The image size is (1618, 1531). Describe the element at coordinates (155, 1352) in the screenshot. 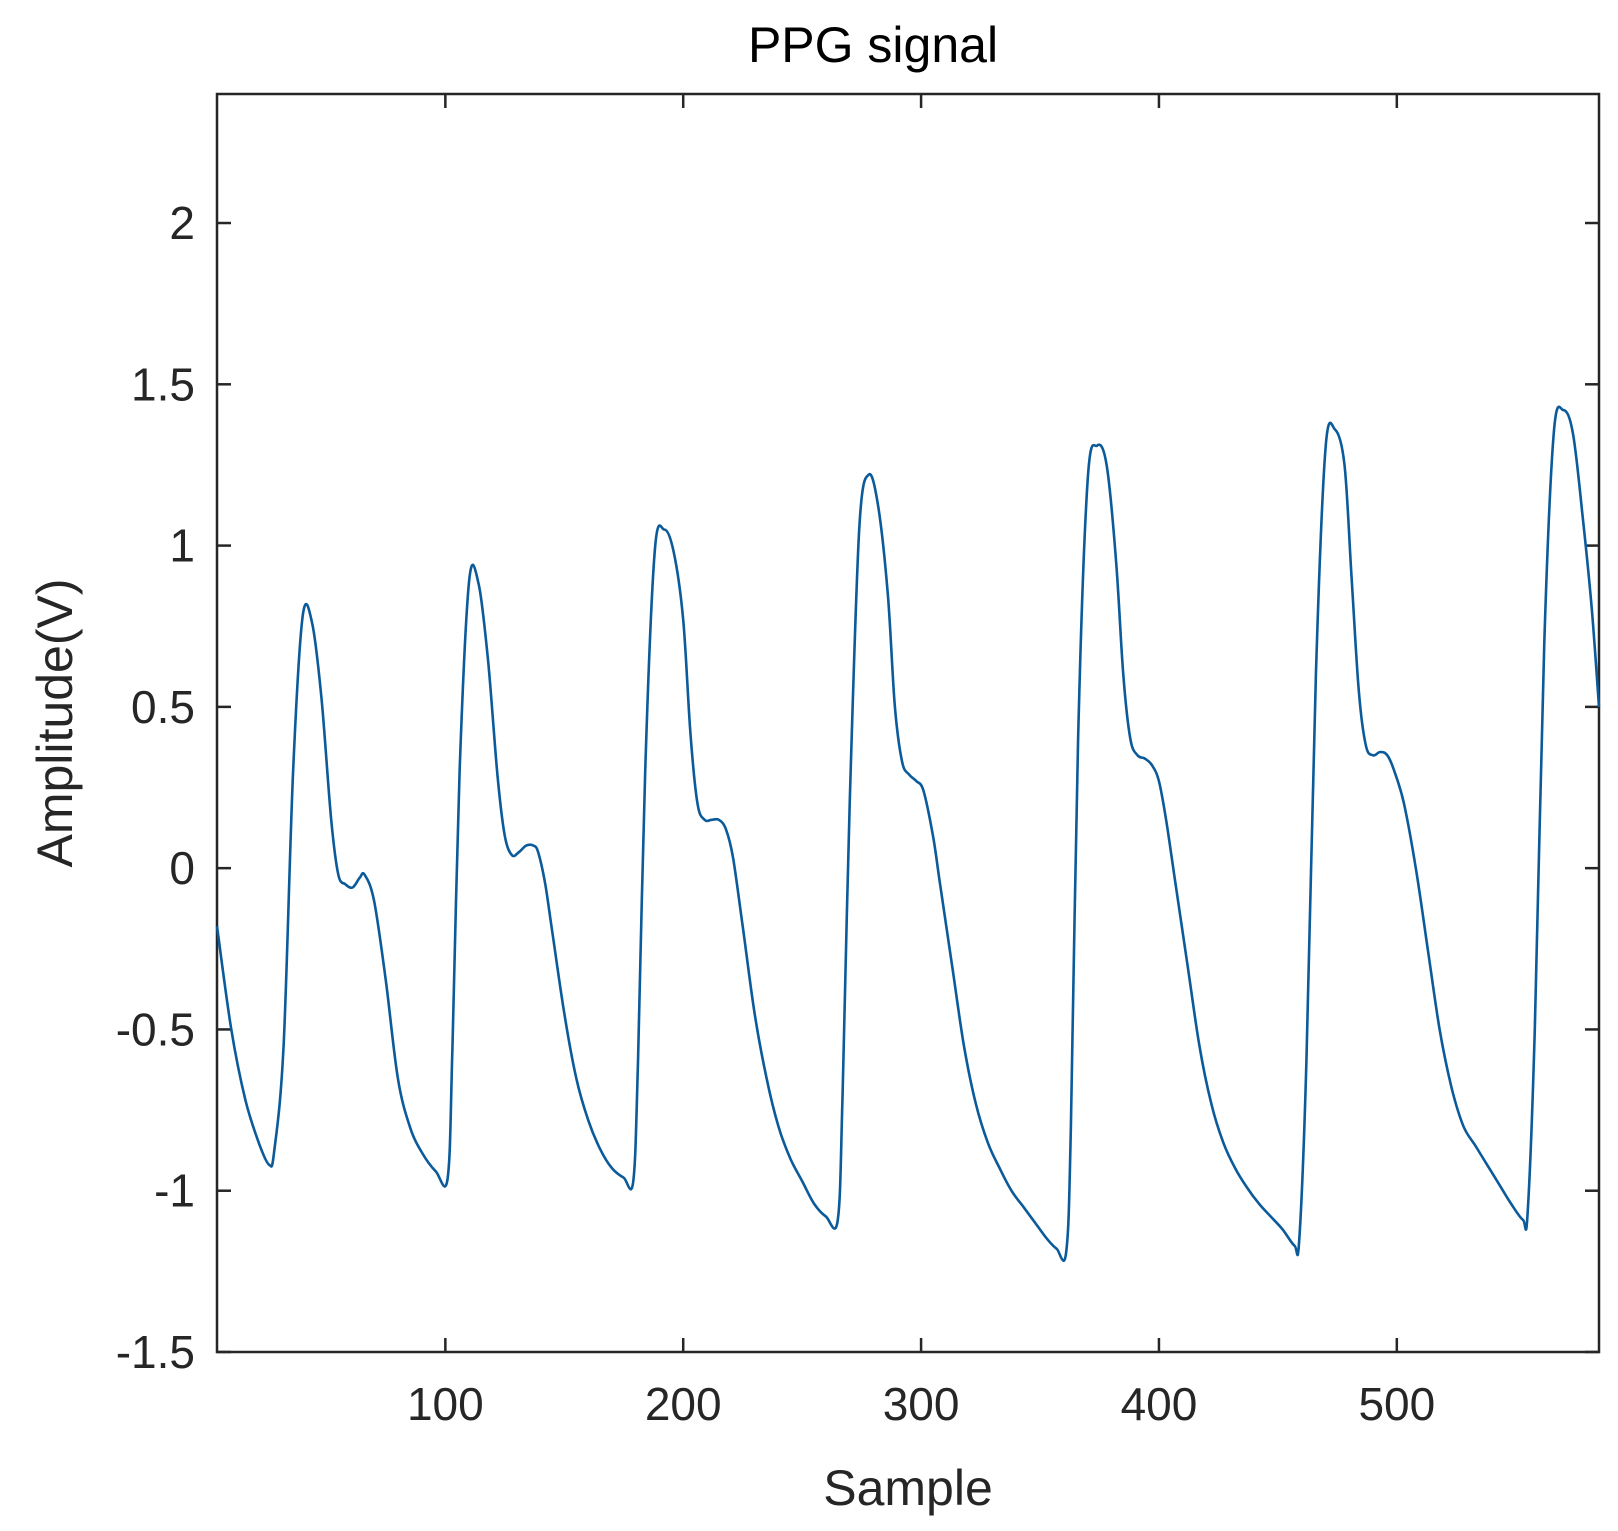

I see `y-tick-label: -1.5` at that location.